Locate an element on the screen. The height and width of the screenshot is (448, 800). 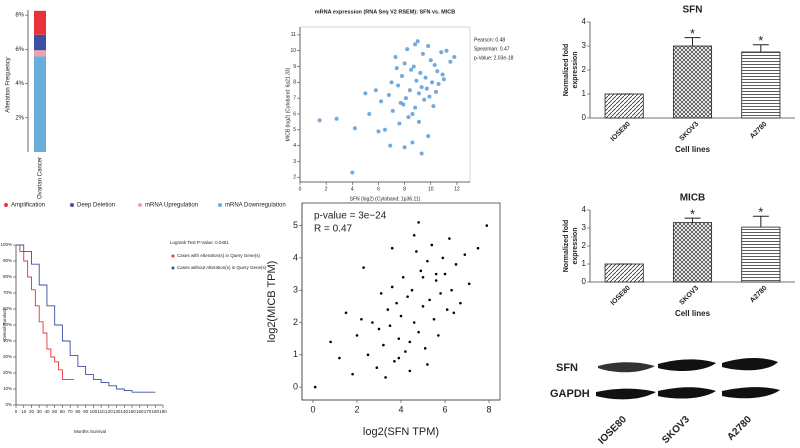
y-tick-label: 8% is located at coordinates (19, 16).